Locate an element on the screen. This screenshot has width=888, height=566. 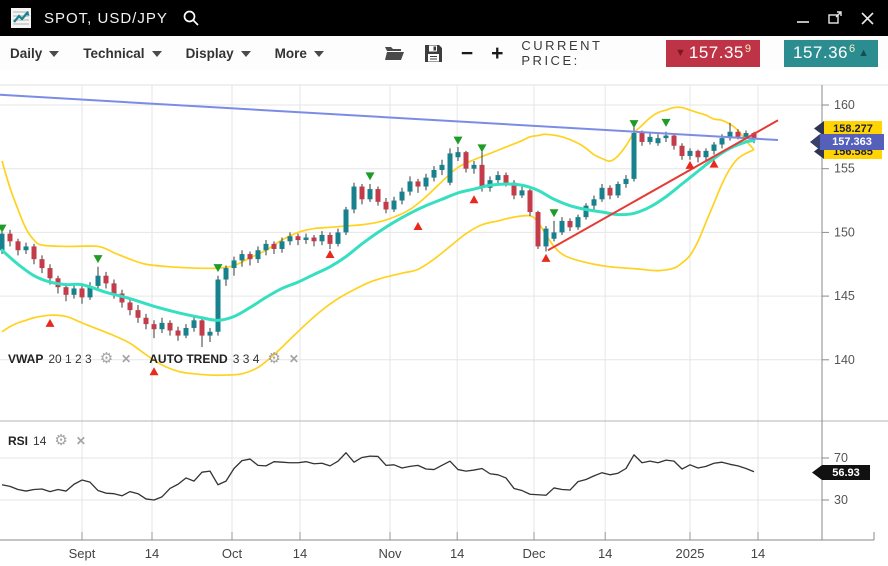
ask-price-button: 157.36 6 ▲ is located at coordinates (830, 53).